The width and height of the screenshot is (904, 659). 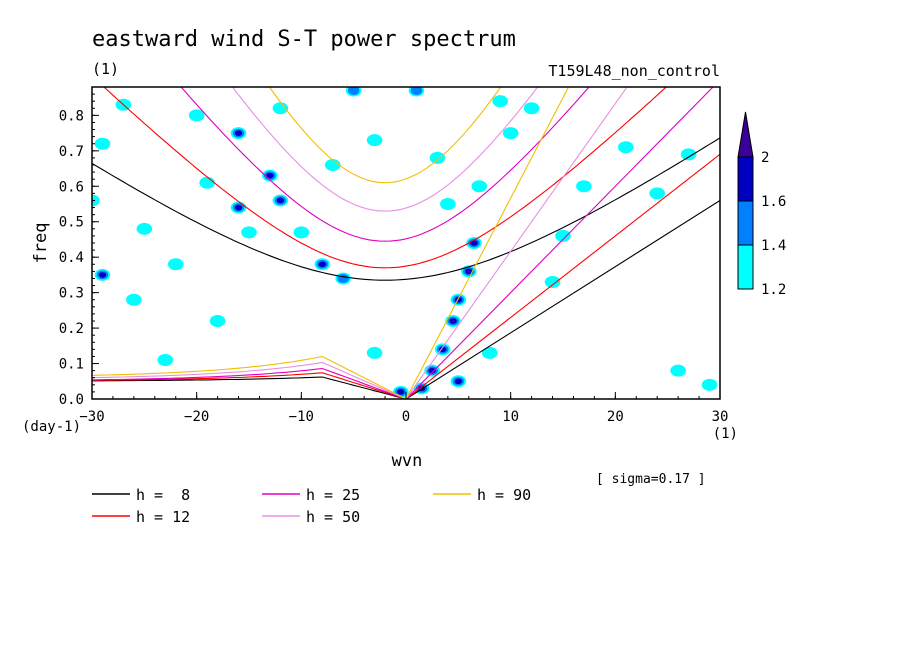 What do you see at coordinates (71, 116) in the screenshot?
I see `y-tick-label: 0.8` at bounding box center [71, 116].